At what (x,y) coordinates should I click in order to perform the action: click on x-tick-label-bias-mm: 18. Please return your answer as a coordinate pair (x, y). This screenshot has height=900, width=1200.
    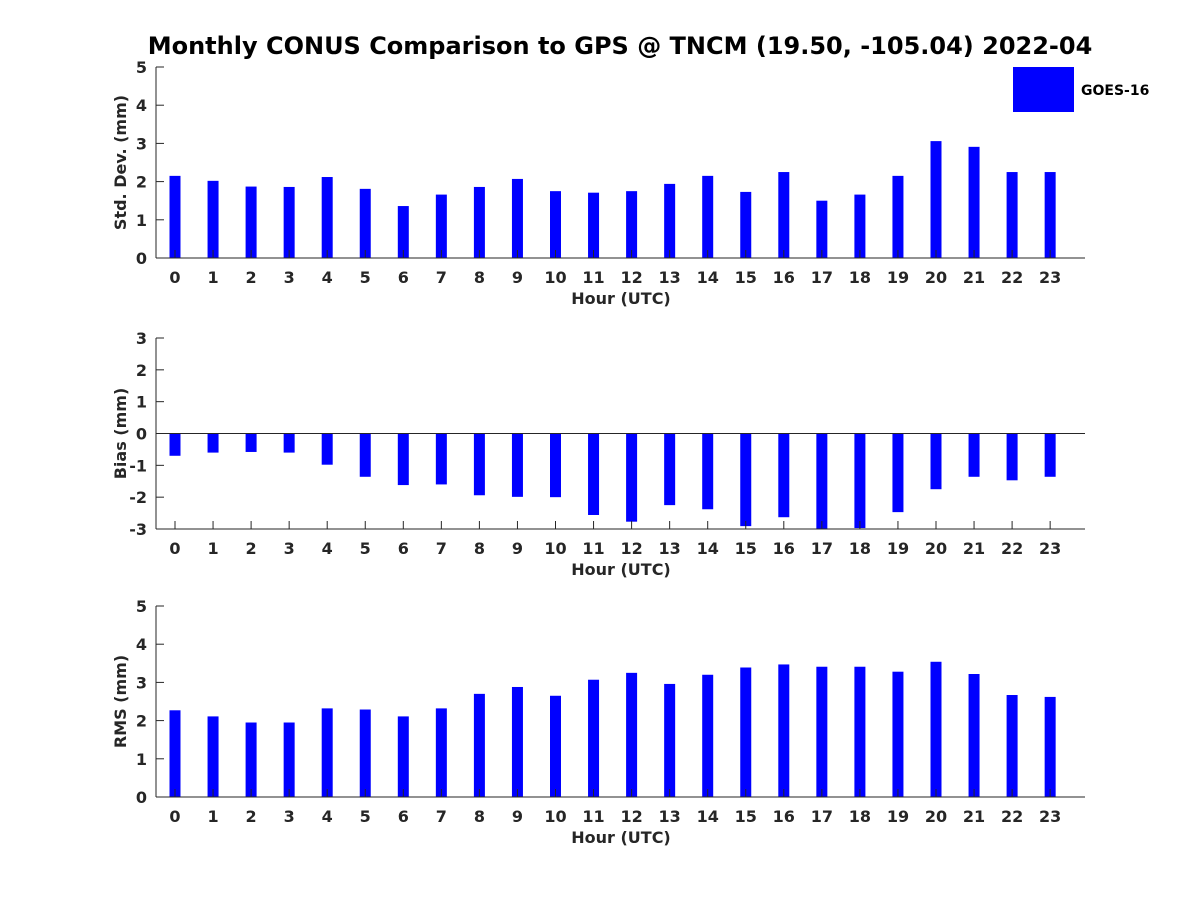
    Looking at the image, I should click on (860, 548).